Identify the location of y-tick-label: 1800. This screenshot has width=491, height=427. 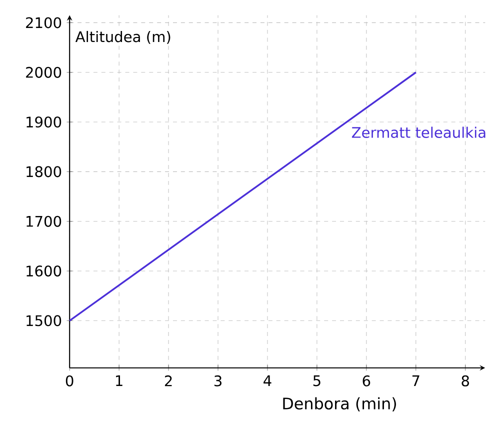
(44, 172).